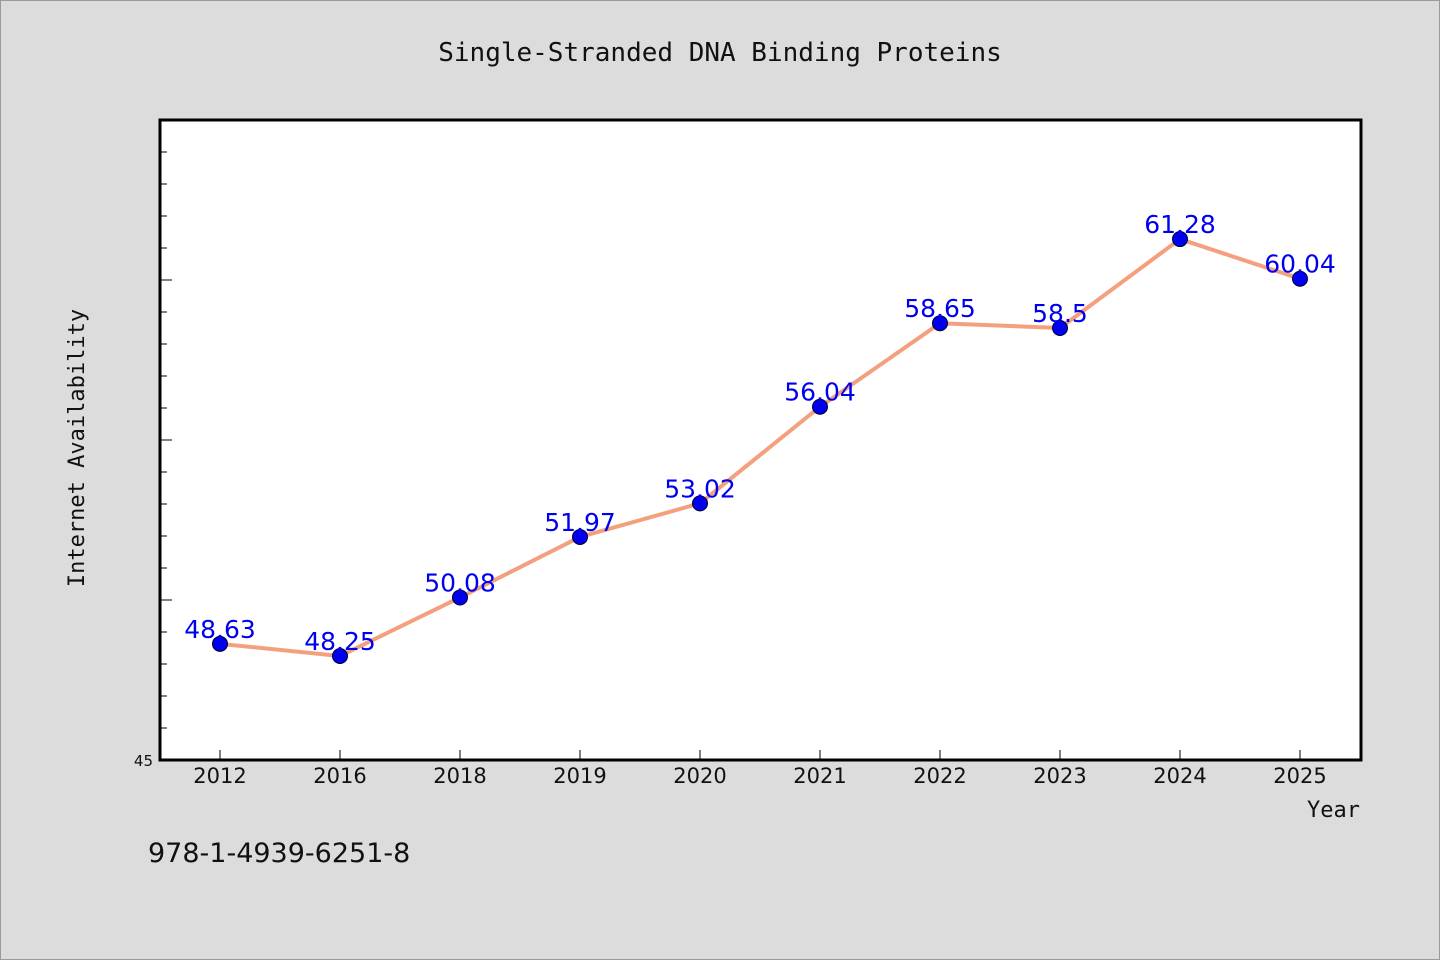  What do you see at coordinates (220, 629) in the screenshot?
I see `data-label: 48.63` at bounding box center [220, 629].